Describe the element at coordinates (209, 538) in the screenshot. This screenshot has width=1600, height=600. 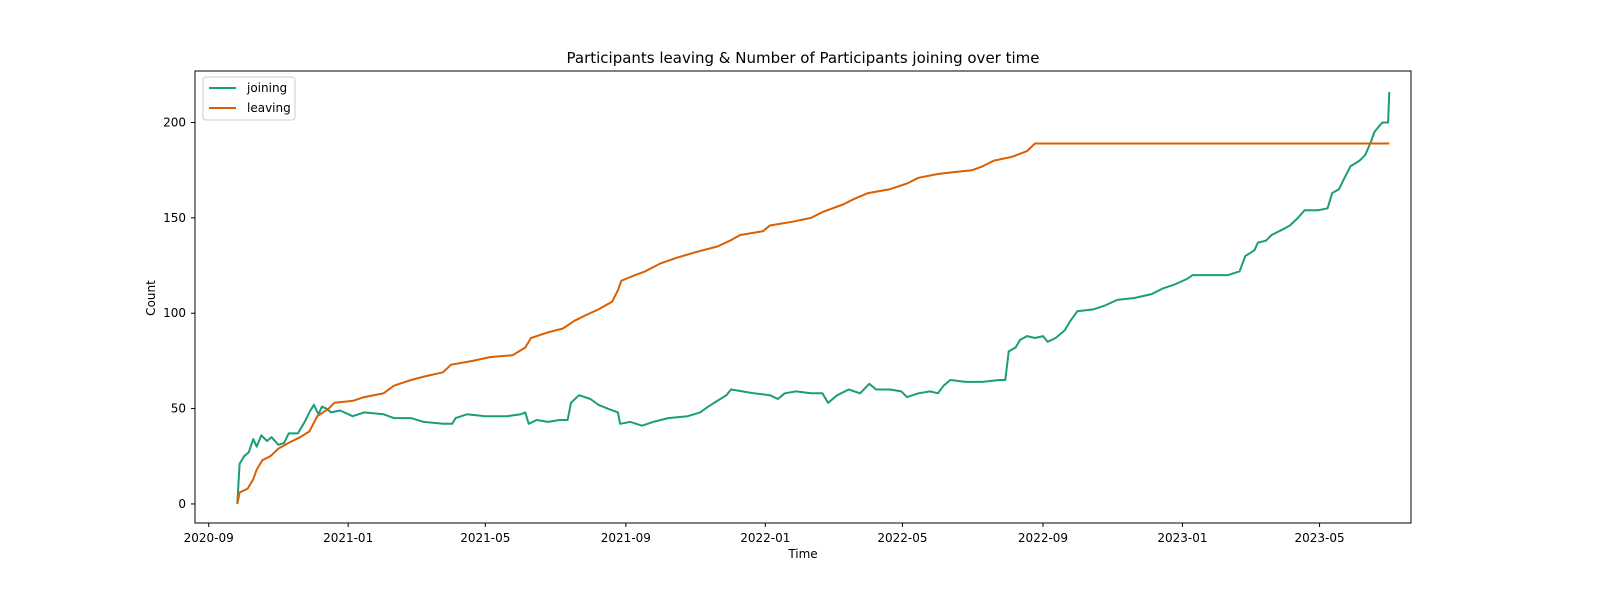
I see `x-tick-label: 2020-09` at that location.